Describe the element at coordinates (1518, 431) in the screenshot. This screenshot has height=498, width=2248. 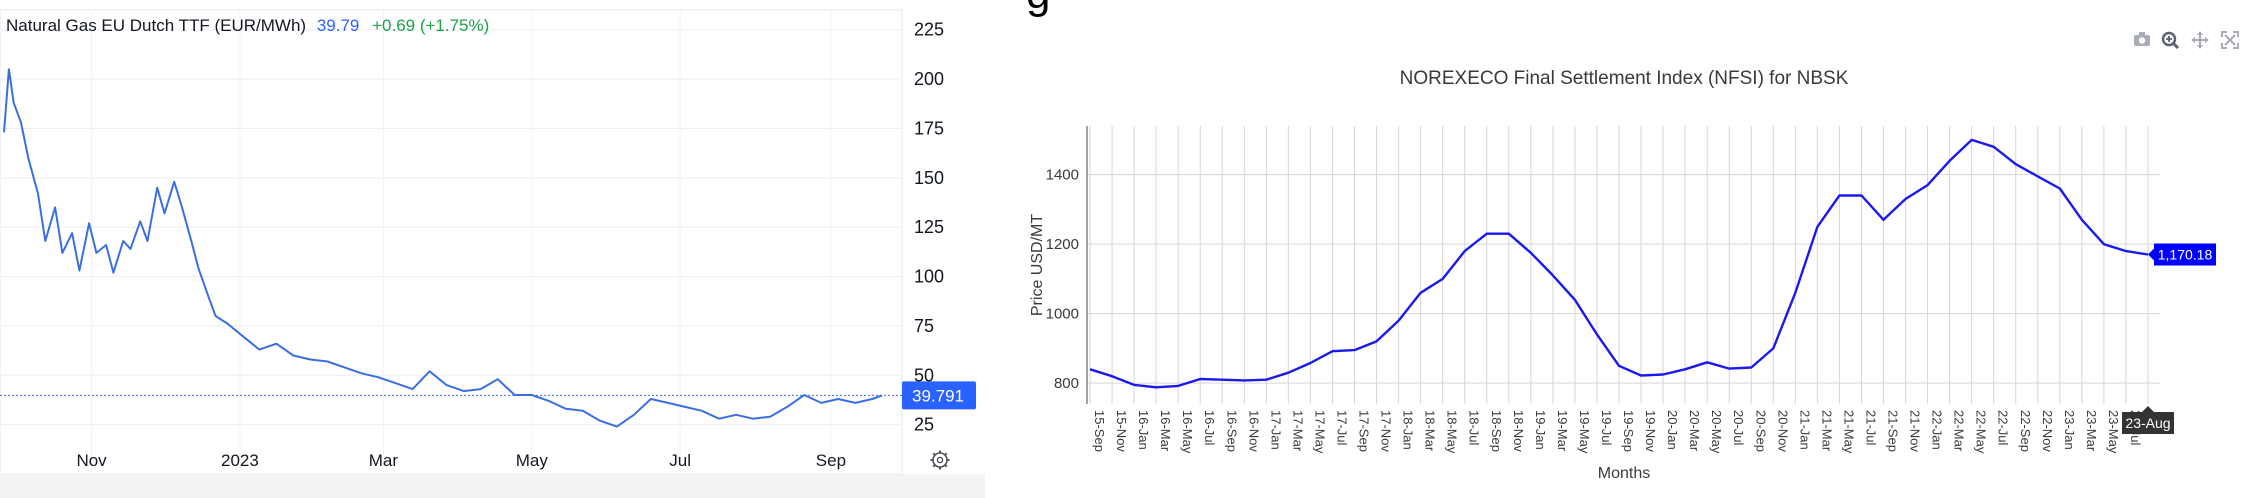
I see `right-x-tick-label: 18-Nov` at that location.